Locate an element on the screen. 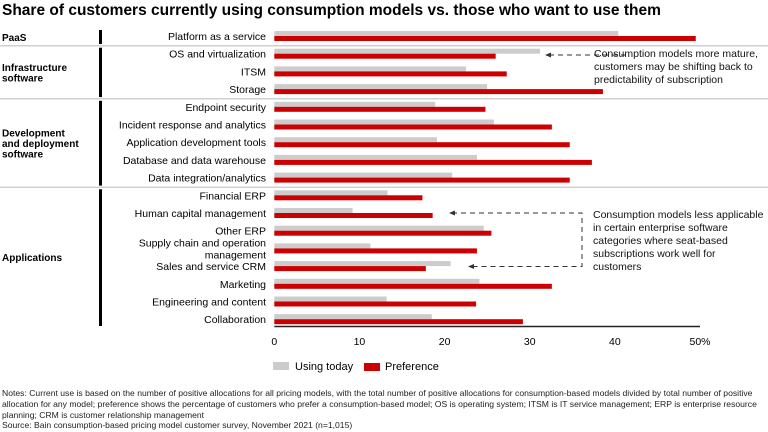 This screenshot has width=768, height=432. annotation-bracket-line is located at coordinates (517, 239).